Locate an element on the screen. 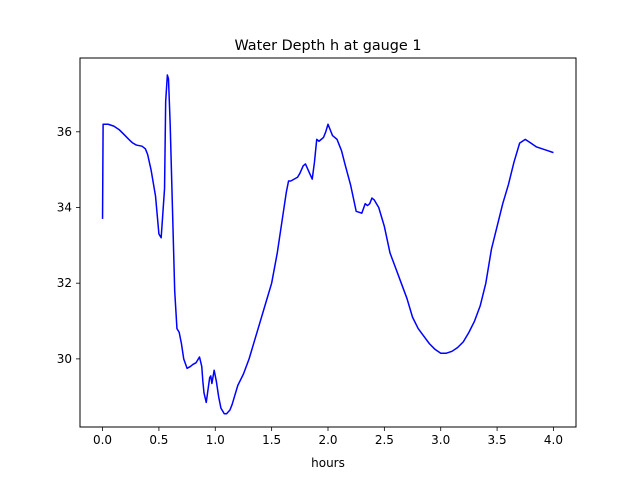 The height and width of the screenshot is (484, 640). y-tick-label: 36 is located at coordinates (64, 132).